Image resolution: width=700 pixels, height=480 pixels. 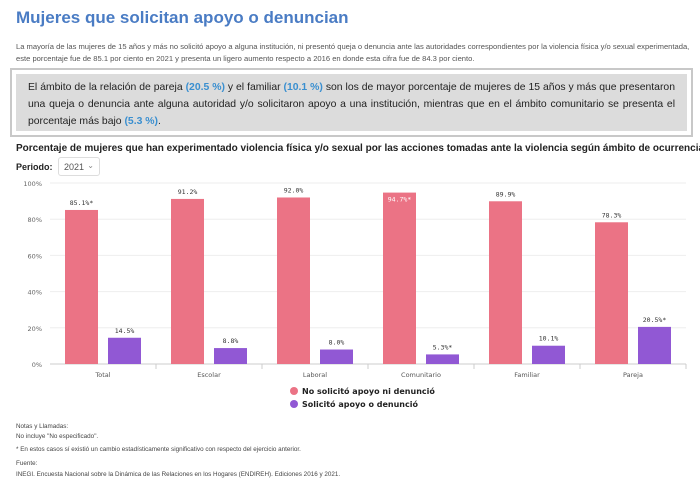 I want to click on data-label: 5.3%*, so click(x=443, y=347).